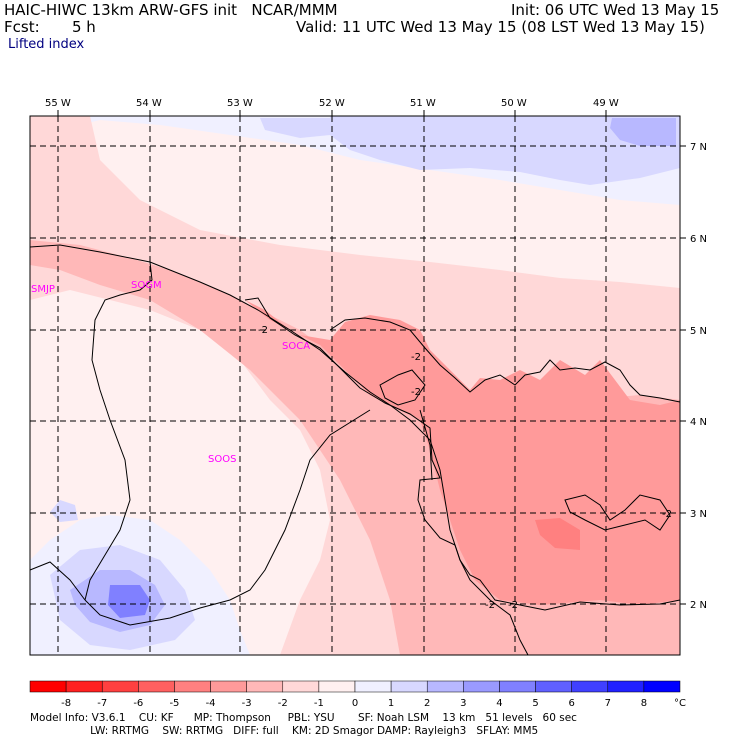 The width and height of the screenshot is (740, 740). What do you see at coordinates (43, 289) in the screenshot?
I see `station-label: SMJP` at bounding box center [43, 289].